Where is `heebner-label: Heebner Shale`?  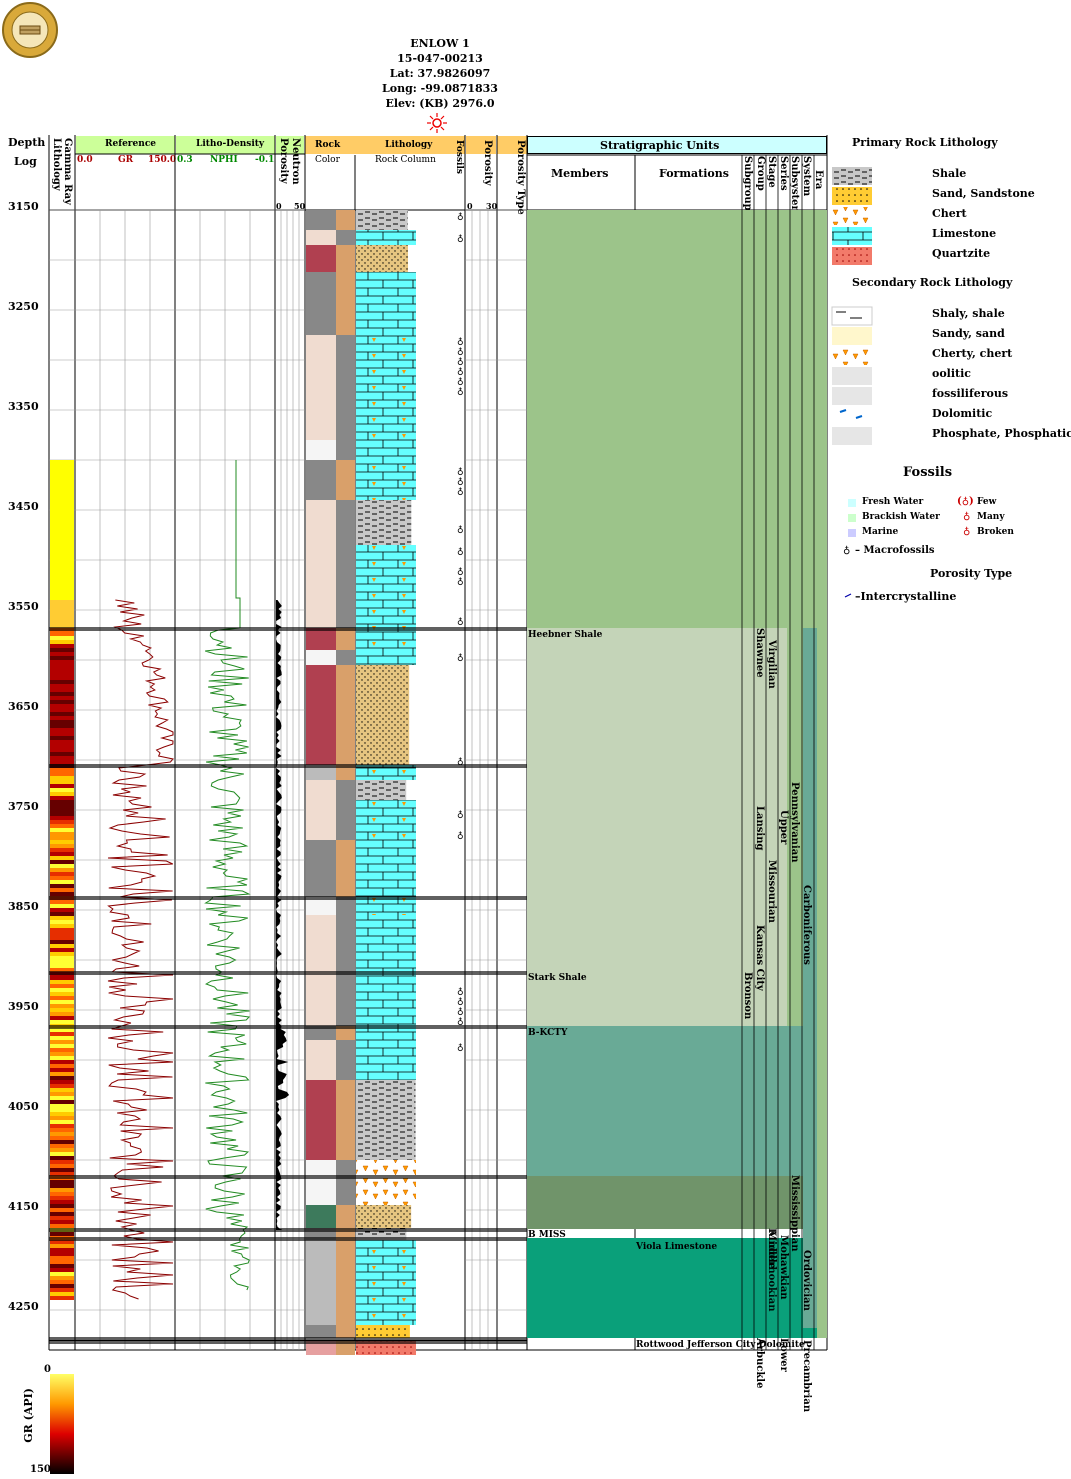 heebner-label: Heebner Shale is located at coordinates (565, 635).